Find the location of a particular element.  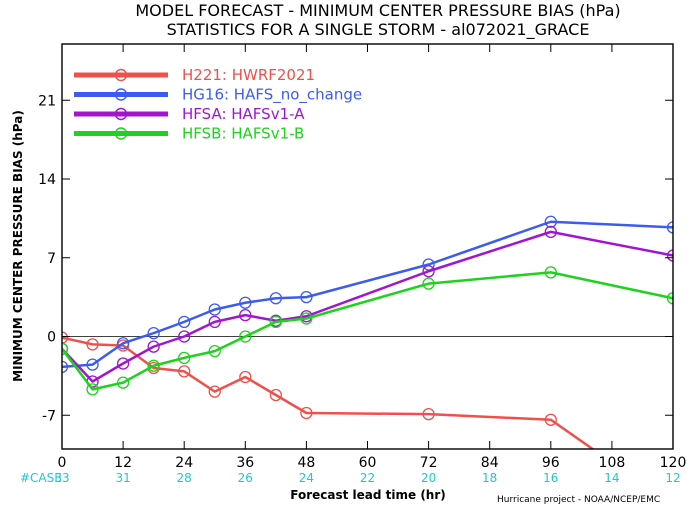

legend-label: HFSA: HAFSv1-A is located at coordinates (243, 114).